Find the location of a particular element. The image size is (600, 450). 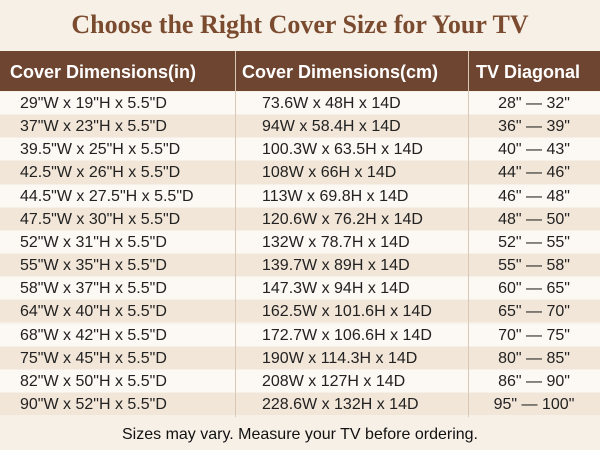

cell: 147.3W x 94H x 14D is located at coordinates (336, 289).